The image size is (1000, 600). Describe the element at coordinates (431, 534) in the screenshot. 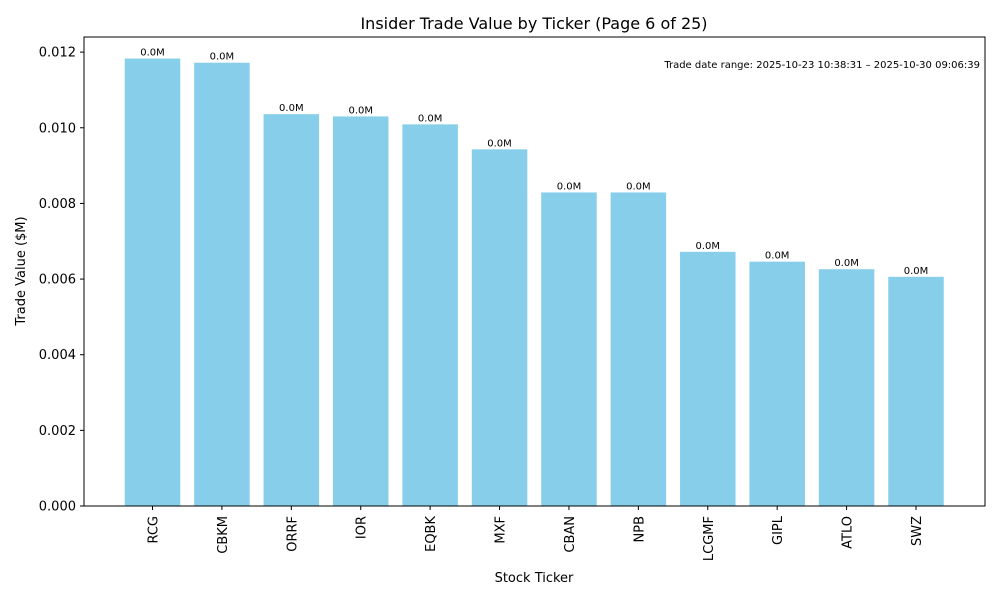

I see `x-tick-label-eqbk: EQBK` at that location.